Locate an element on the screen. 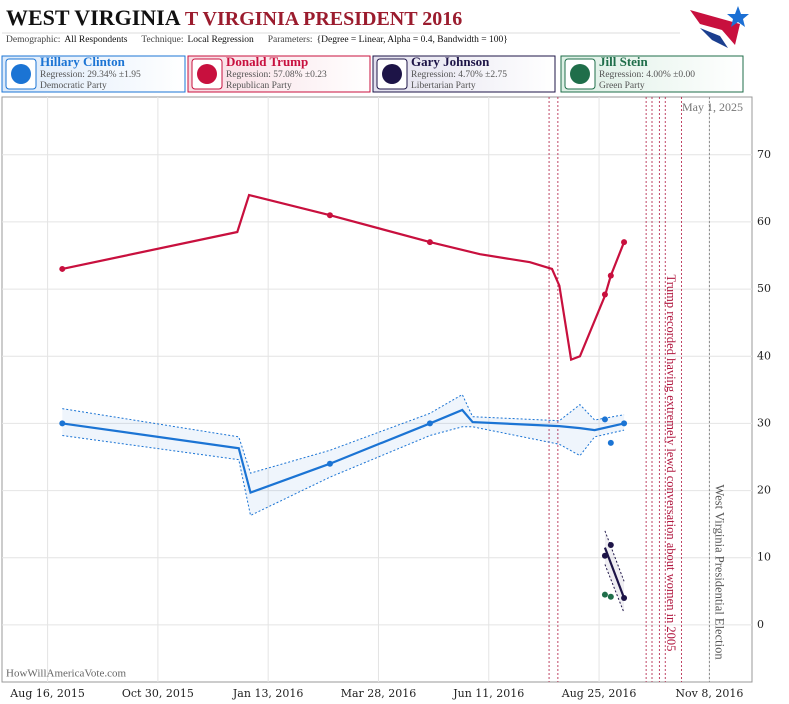 The width and height of the screenshot is (789, 704). x-tick-label: Jan 13, 2016 is located at coordinates (268, 693).